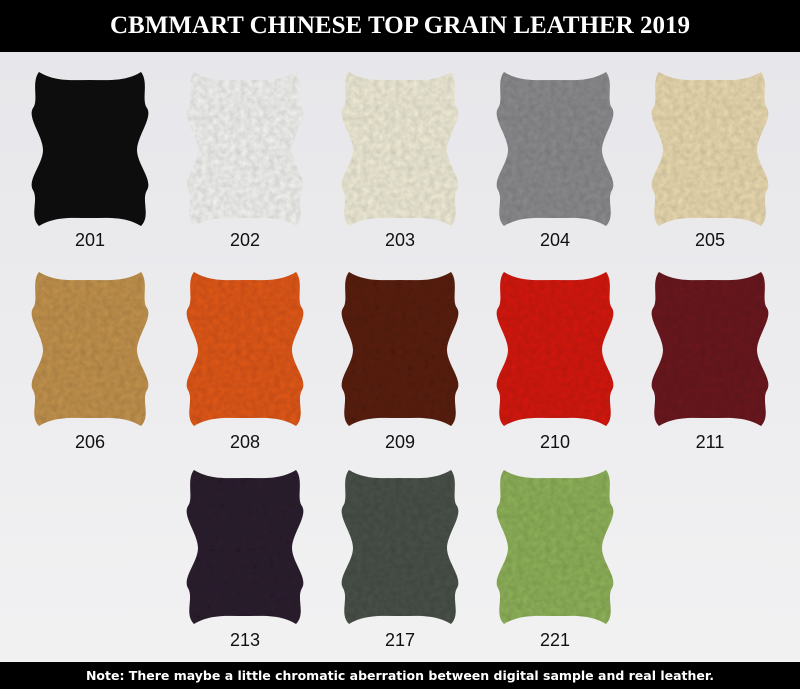  Describe the element at coordinates (710, 240) in the screenshot. I see `color-code: 205` at that location.